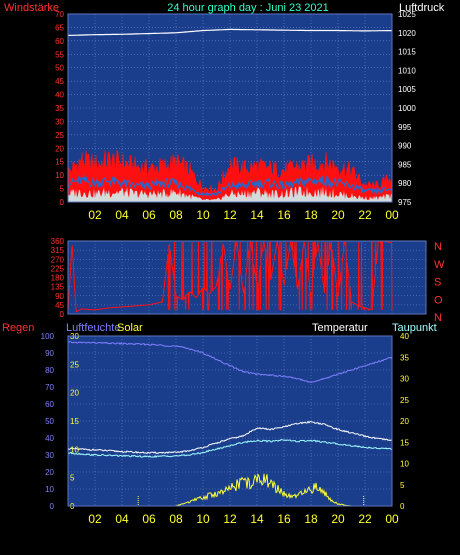  What do you see at coordinates (230, 437) in the screenshot?
I see `temperature-series` at bounding box center [230, 437].